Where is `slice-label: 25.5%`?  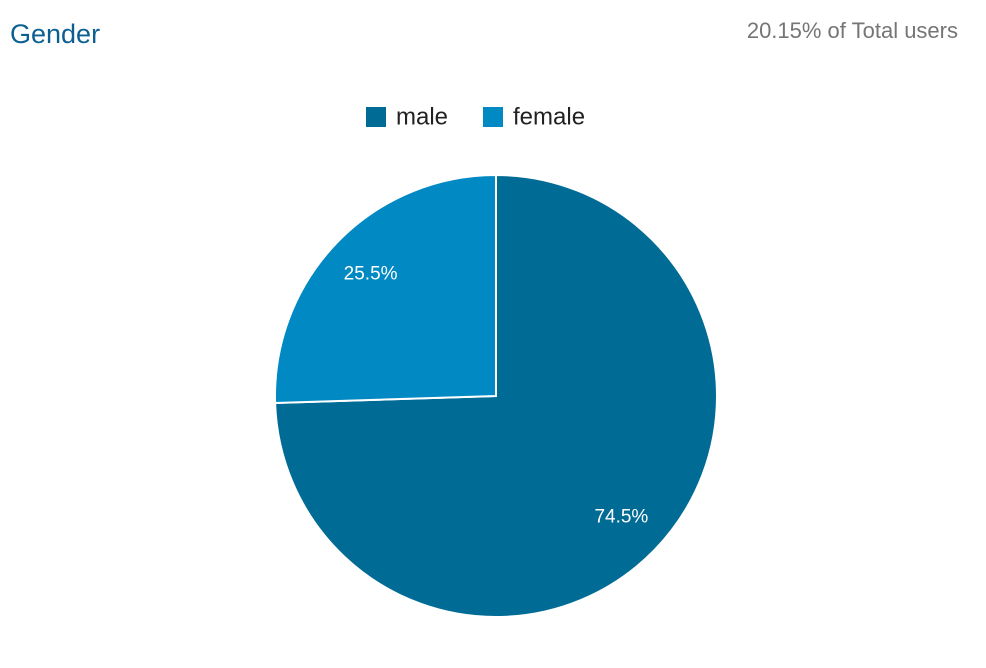
slice-label: 25.5% is located at coordinates (371, 274).